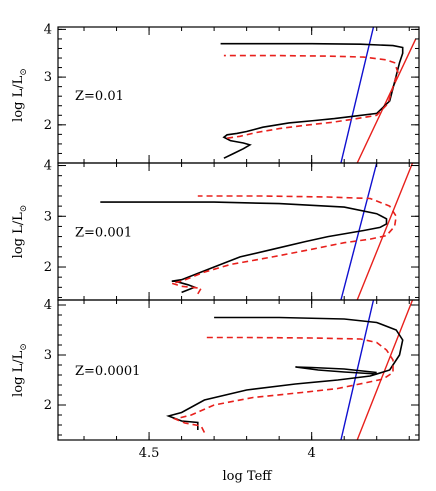  What do you see at coordinates (336, 370) in the screenshot?
I see `track-solid-loop` at bounding box center [336, 370].